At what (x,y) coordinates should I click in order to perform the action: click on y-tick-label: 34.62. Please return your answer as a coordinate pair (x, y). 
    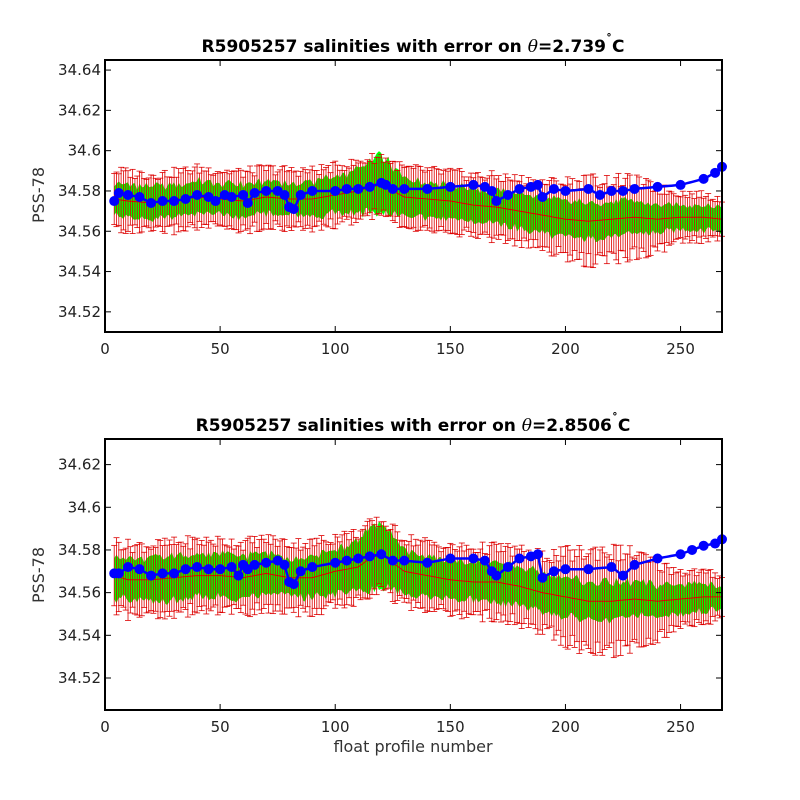
    Looking at the image, I should click on (79, 465).